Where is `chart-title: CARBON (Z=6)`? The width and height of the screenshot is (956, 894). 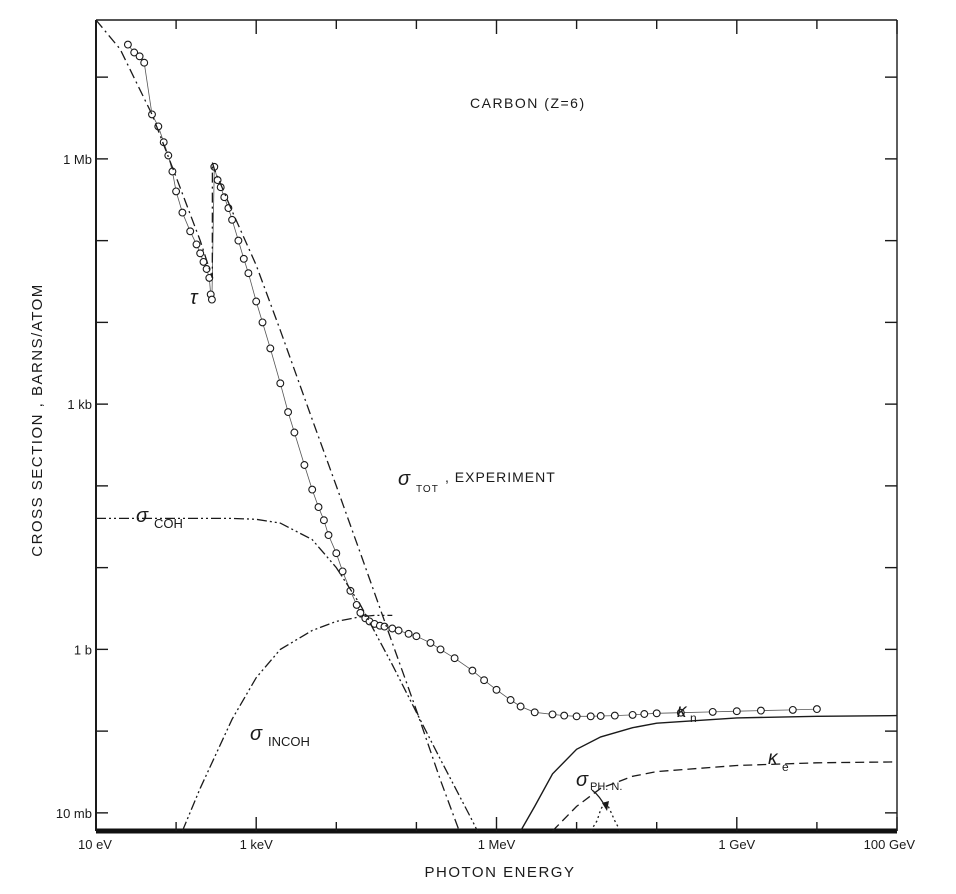
chart-title: CARBON (Z=6) is located at coordinates (528, 103).